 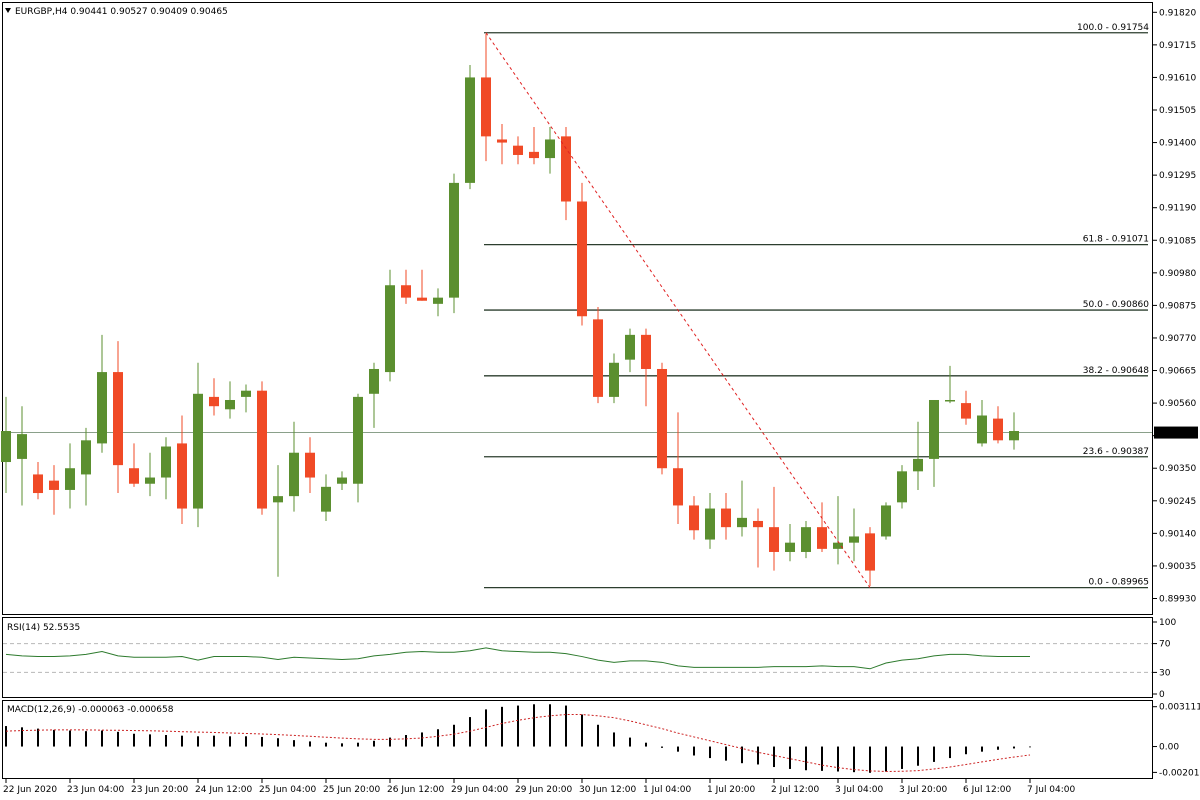 I want to click on triangle-down-icon, so click(x=8, y=10).